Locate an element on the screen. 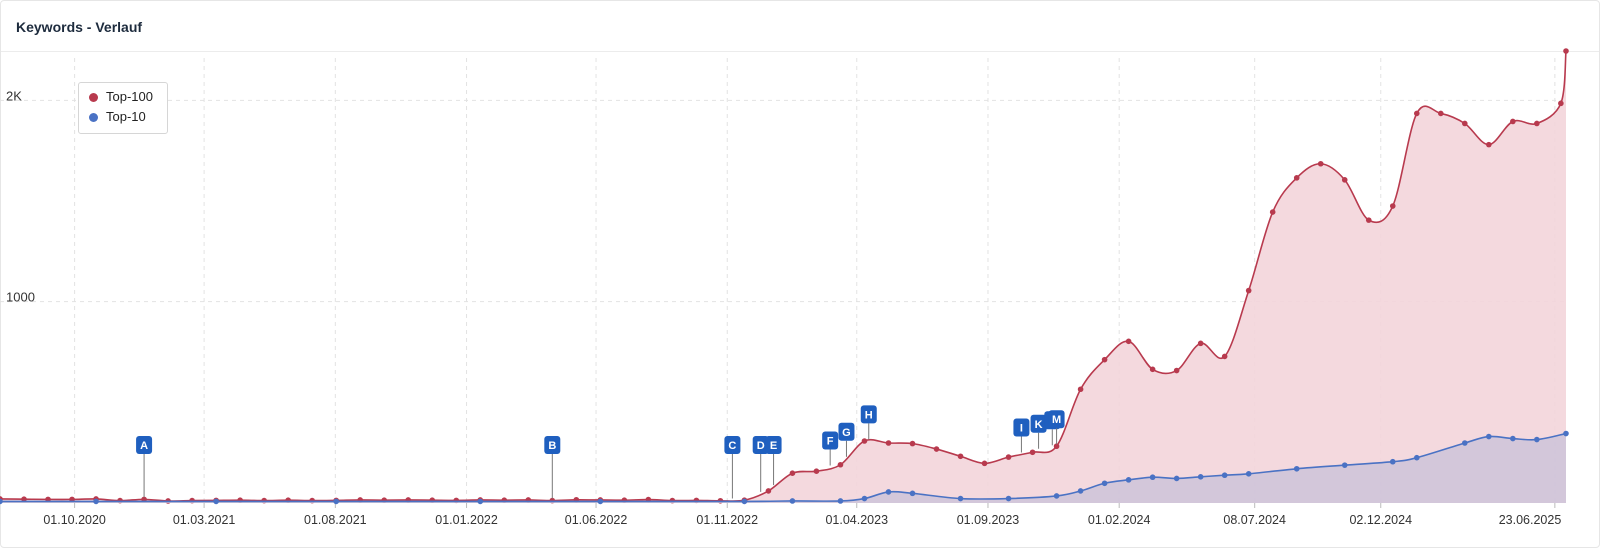 The width and height of the screenshot is (1600, 549). annotation-label: E is located at coordinates (773, 446).